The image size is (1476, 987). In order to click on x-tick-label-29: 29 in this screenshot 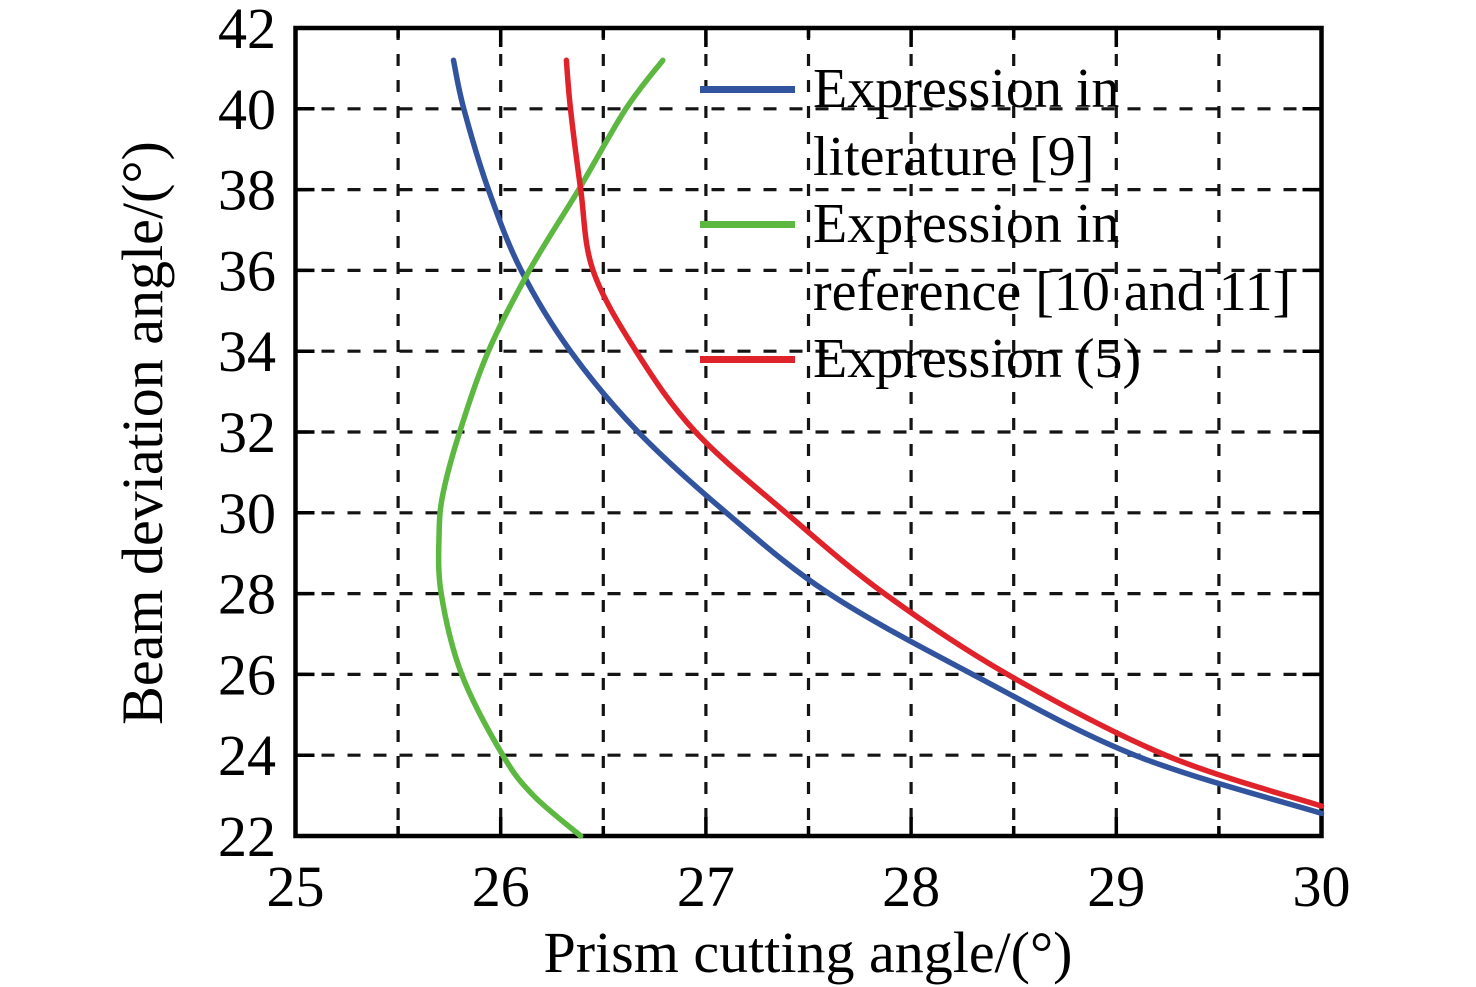, I will do `click(1116, 886)`.